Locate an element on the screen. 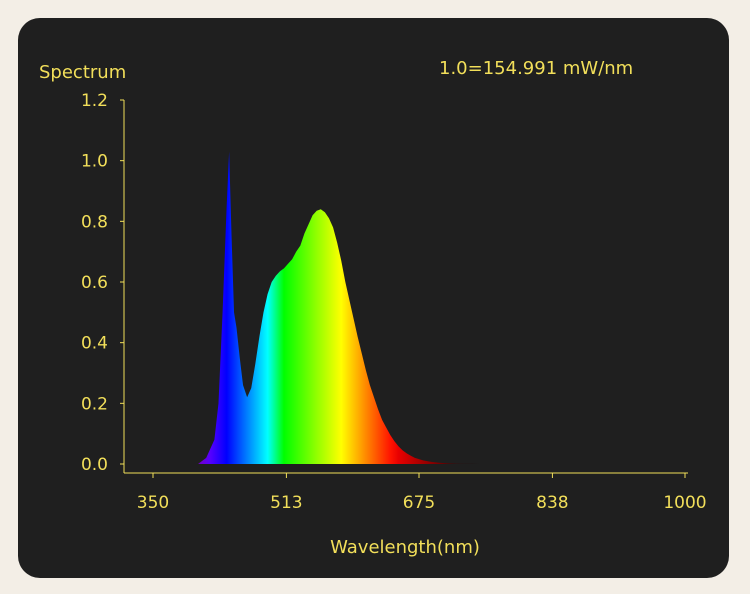 Image resolution: width=750 pixels, height=594 pixels. y-tick-label: 0.4 is located at coordinates (94, 344).